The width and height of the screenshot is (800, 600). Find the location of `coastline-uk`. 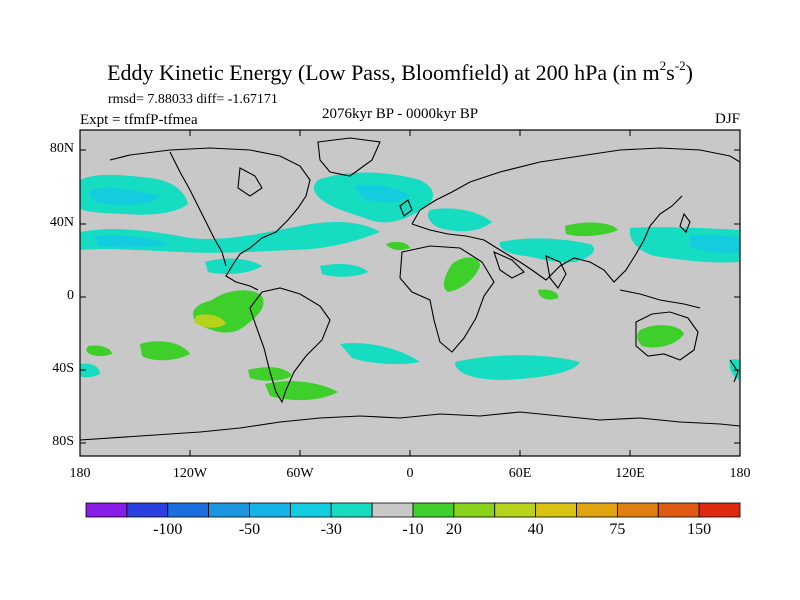

coastline-uk is located at coordinates (406, 208).